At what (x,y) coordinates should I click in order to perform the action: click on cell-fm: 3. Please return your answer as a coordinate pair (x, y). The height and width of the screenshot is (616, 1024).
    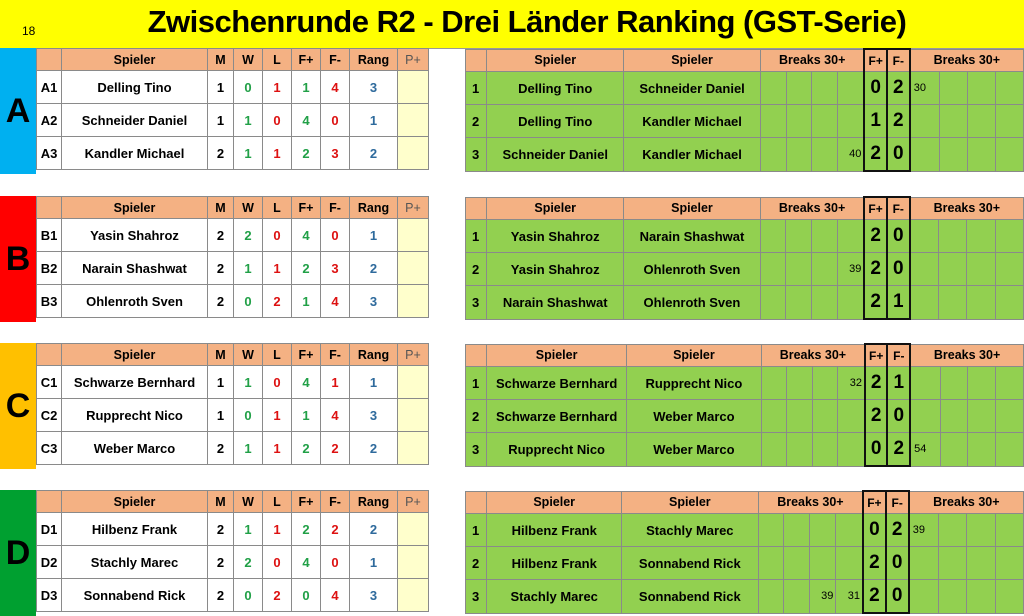
    Looking at the image, I should click on (335, 268).